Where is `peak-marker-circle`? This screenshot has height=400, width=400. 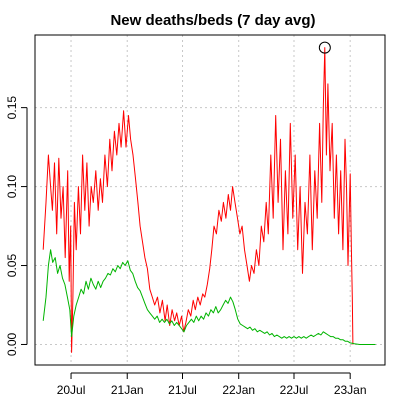 peak-marker-circle is located at coordinates (324, 47).